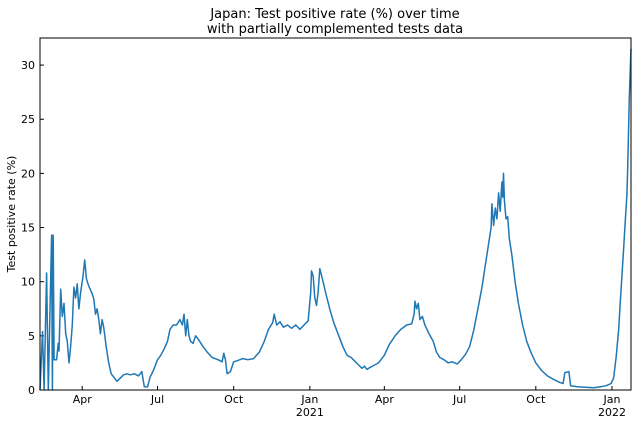 The image size is (638, 422). What do you see at coordinates (335, 29) in the screenshot?
I see `chart-title-line-2: with partially complemented tests data` at bounding box center [335, 29].